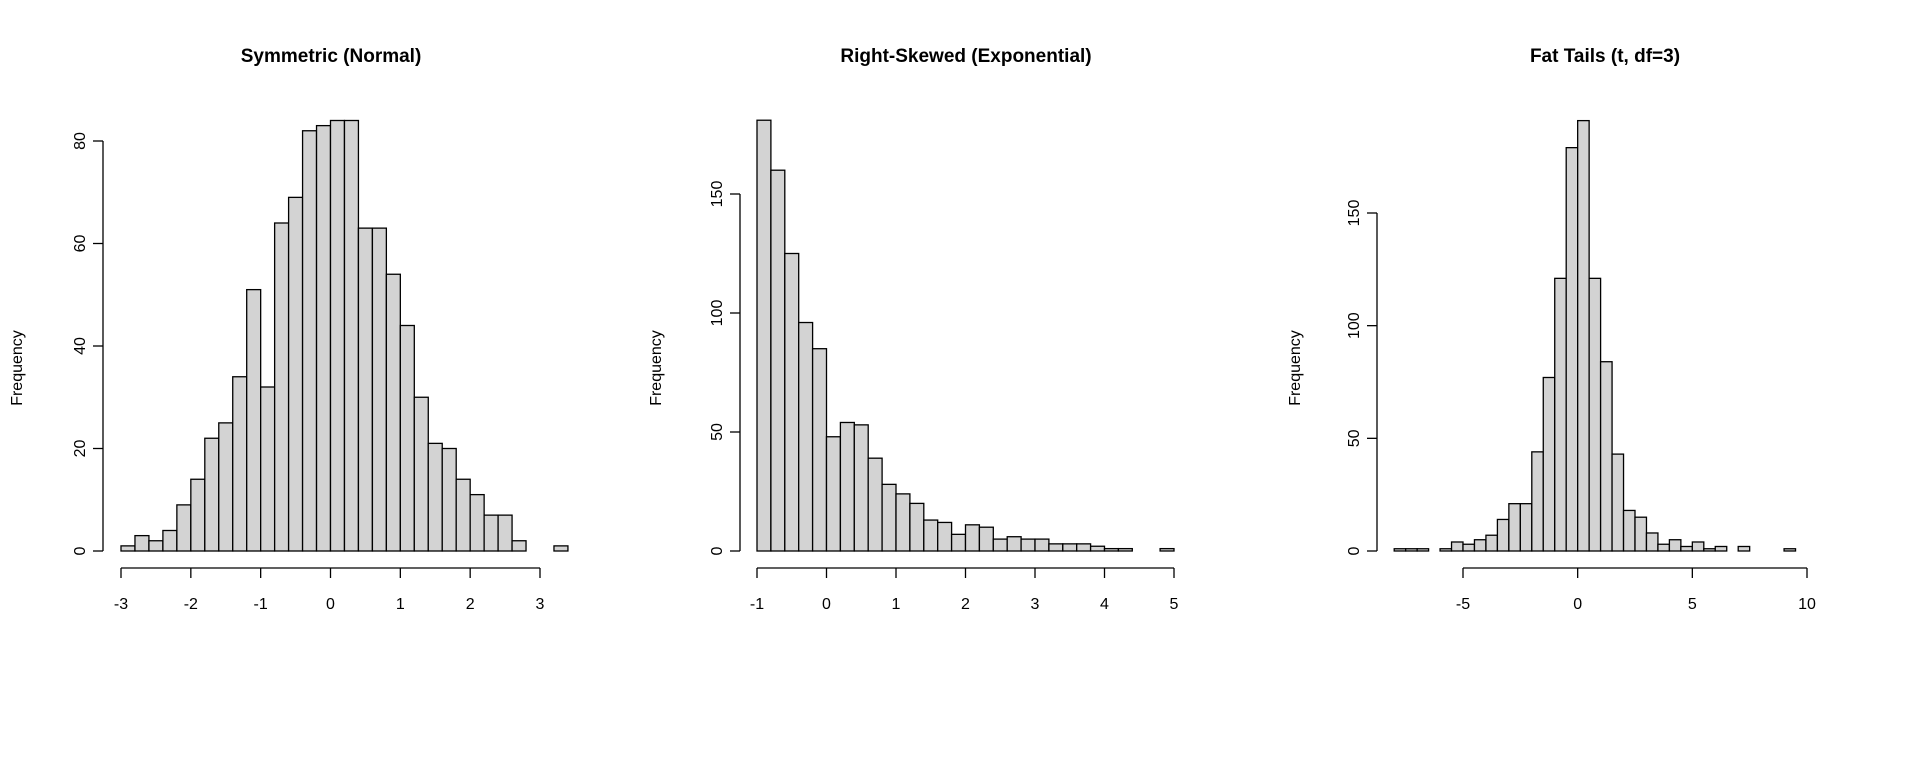 The image size is (1920, 768). What do you see at coordinates (1807, 604) in the screenshot?
I see `x-tick-label: 10` at bounding box center [1807, 604].